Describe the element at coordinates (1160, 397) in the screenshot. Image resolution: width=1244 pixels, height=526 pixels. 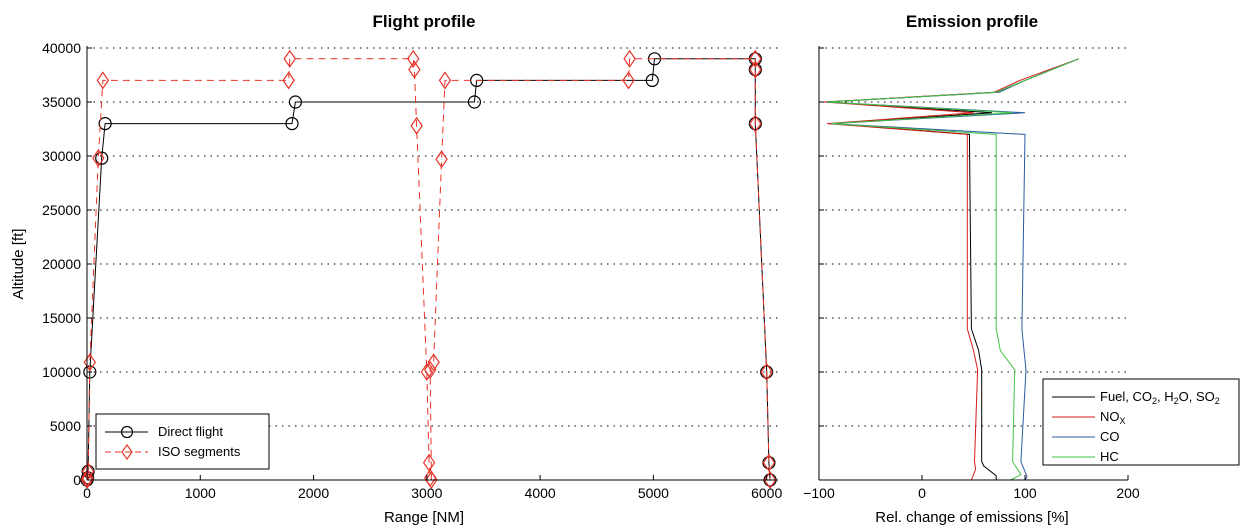
I see `legend-fuel: Fuel, CO2, H2O, SO2` at that location.